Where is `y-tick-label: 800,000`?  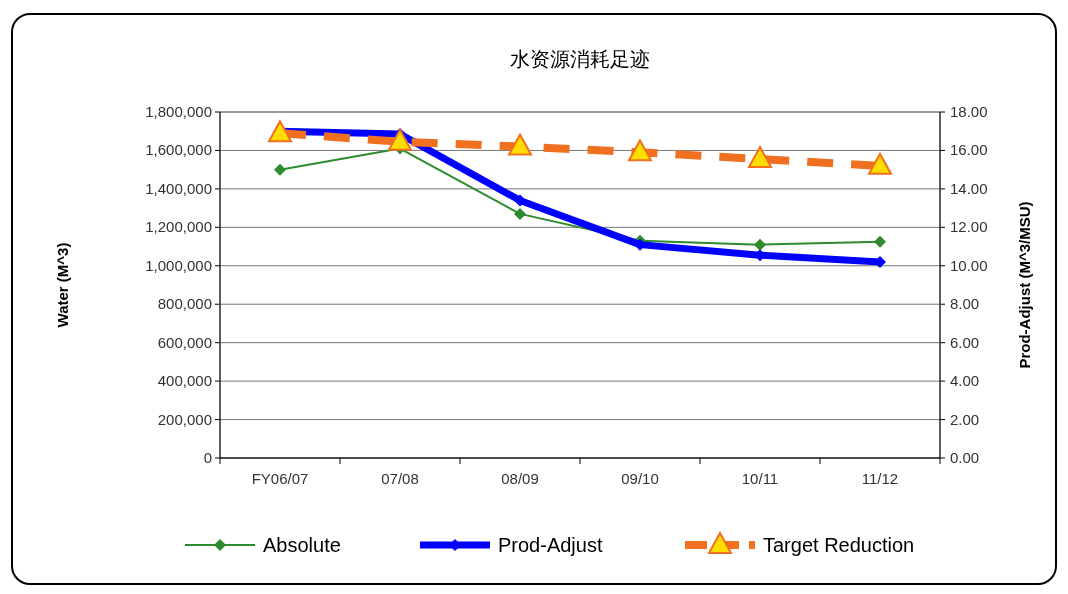
y-tick-label: 800,000 is located at coordinates (184, 304).